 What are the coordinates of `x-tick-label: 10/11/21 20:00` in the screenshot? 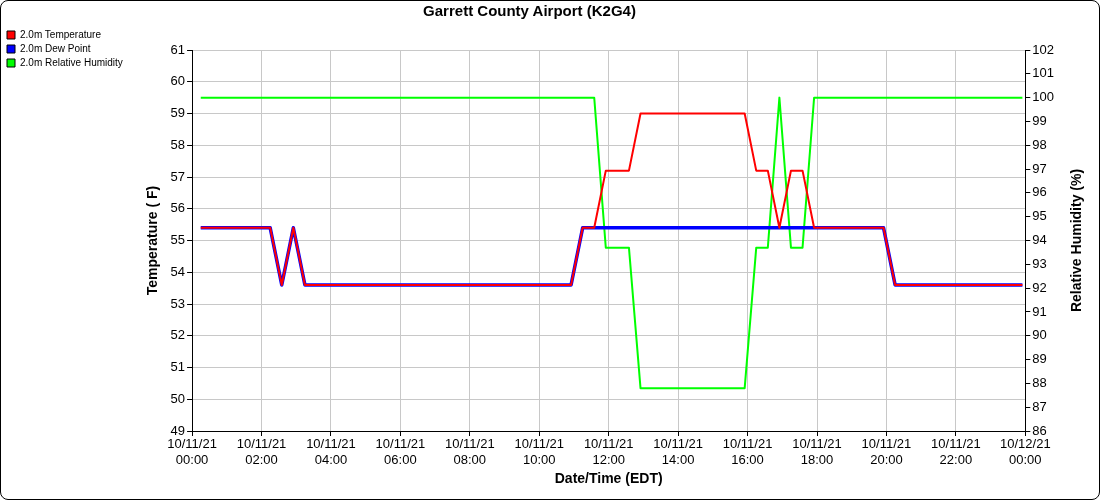 It's located at (886, 451).